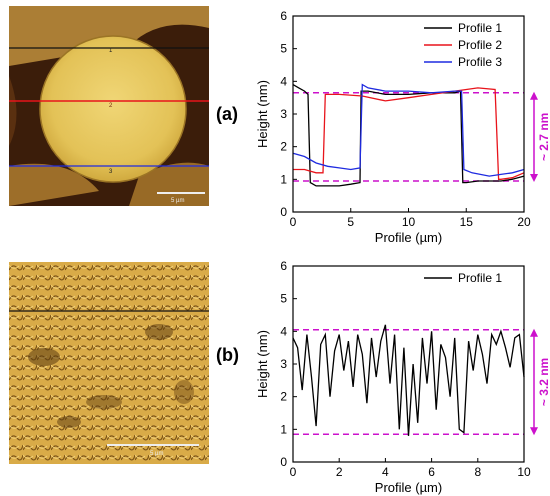  What do you see at coordinates (283, 364) in the screenshot?
I see `chart-b-ytick-label-3: 3` at bounding box center [283, 364].